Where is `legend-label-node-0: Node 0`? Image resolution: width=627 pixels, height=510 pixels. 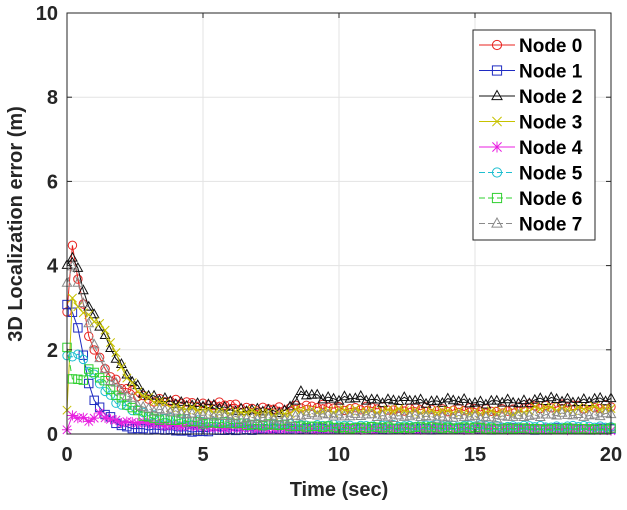 legend-label-node-0: Node 0 is located at coordinates (550, 46).